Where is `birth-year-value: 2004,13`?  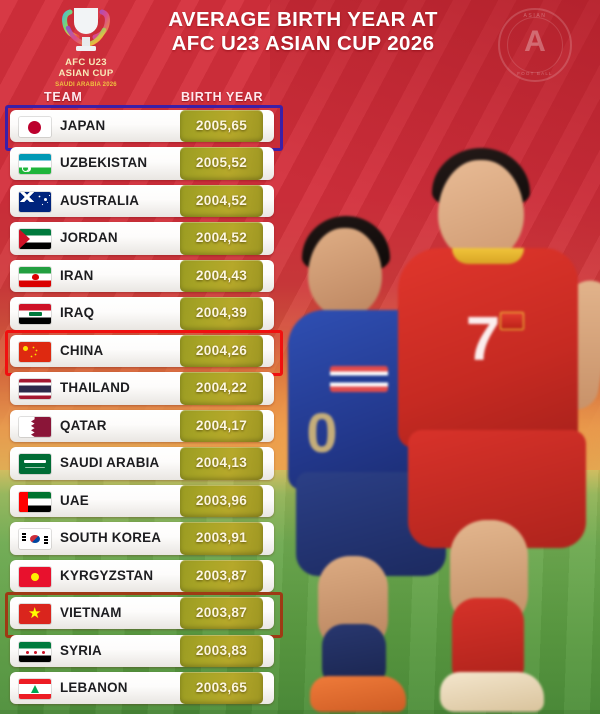
birth-year-value: 2004,13 is located at coordinates (221, 463).